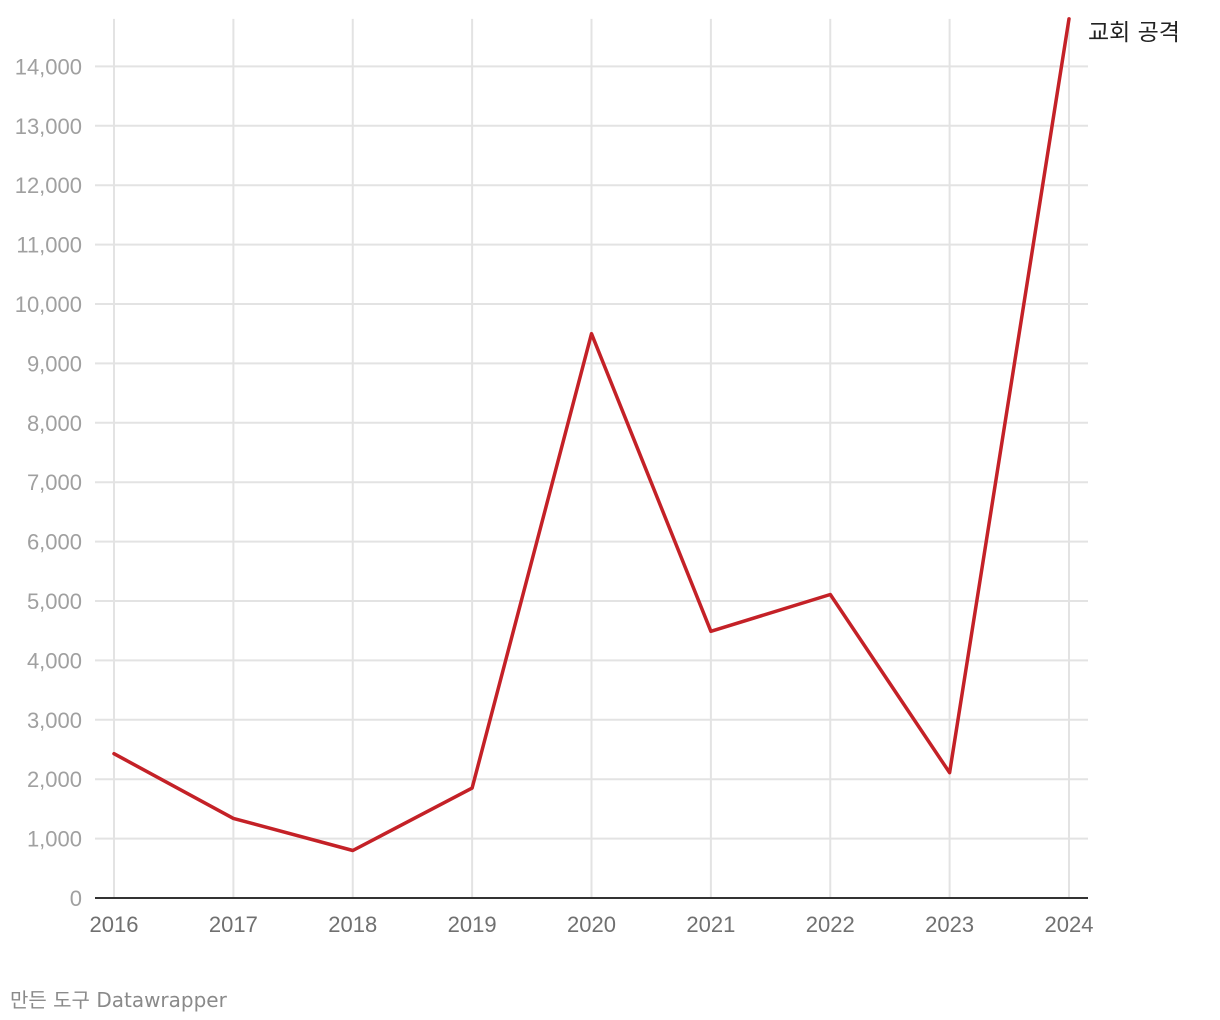 The height and width of the screenshot is (1020, 1220). I want to click on x-tick-label: 2020, so click(591, 924).